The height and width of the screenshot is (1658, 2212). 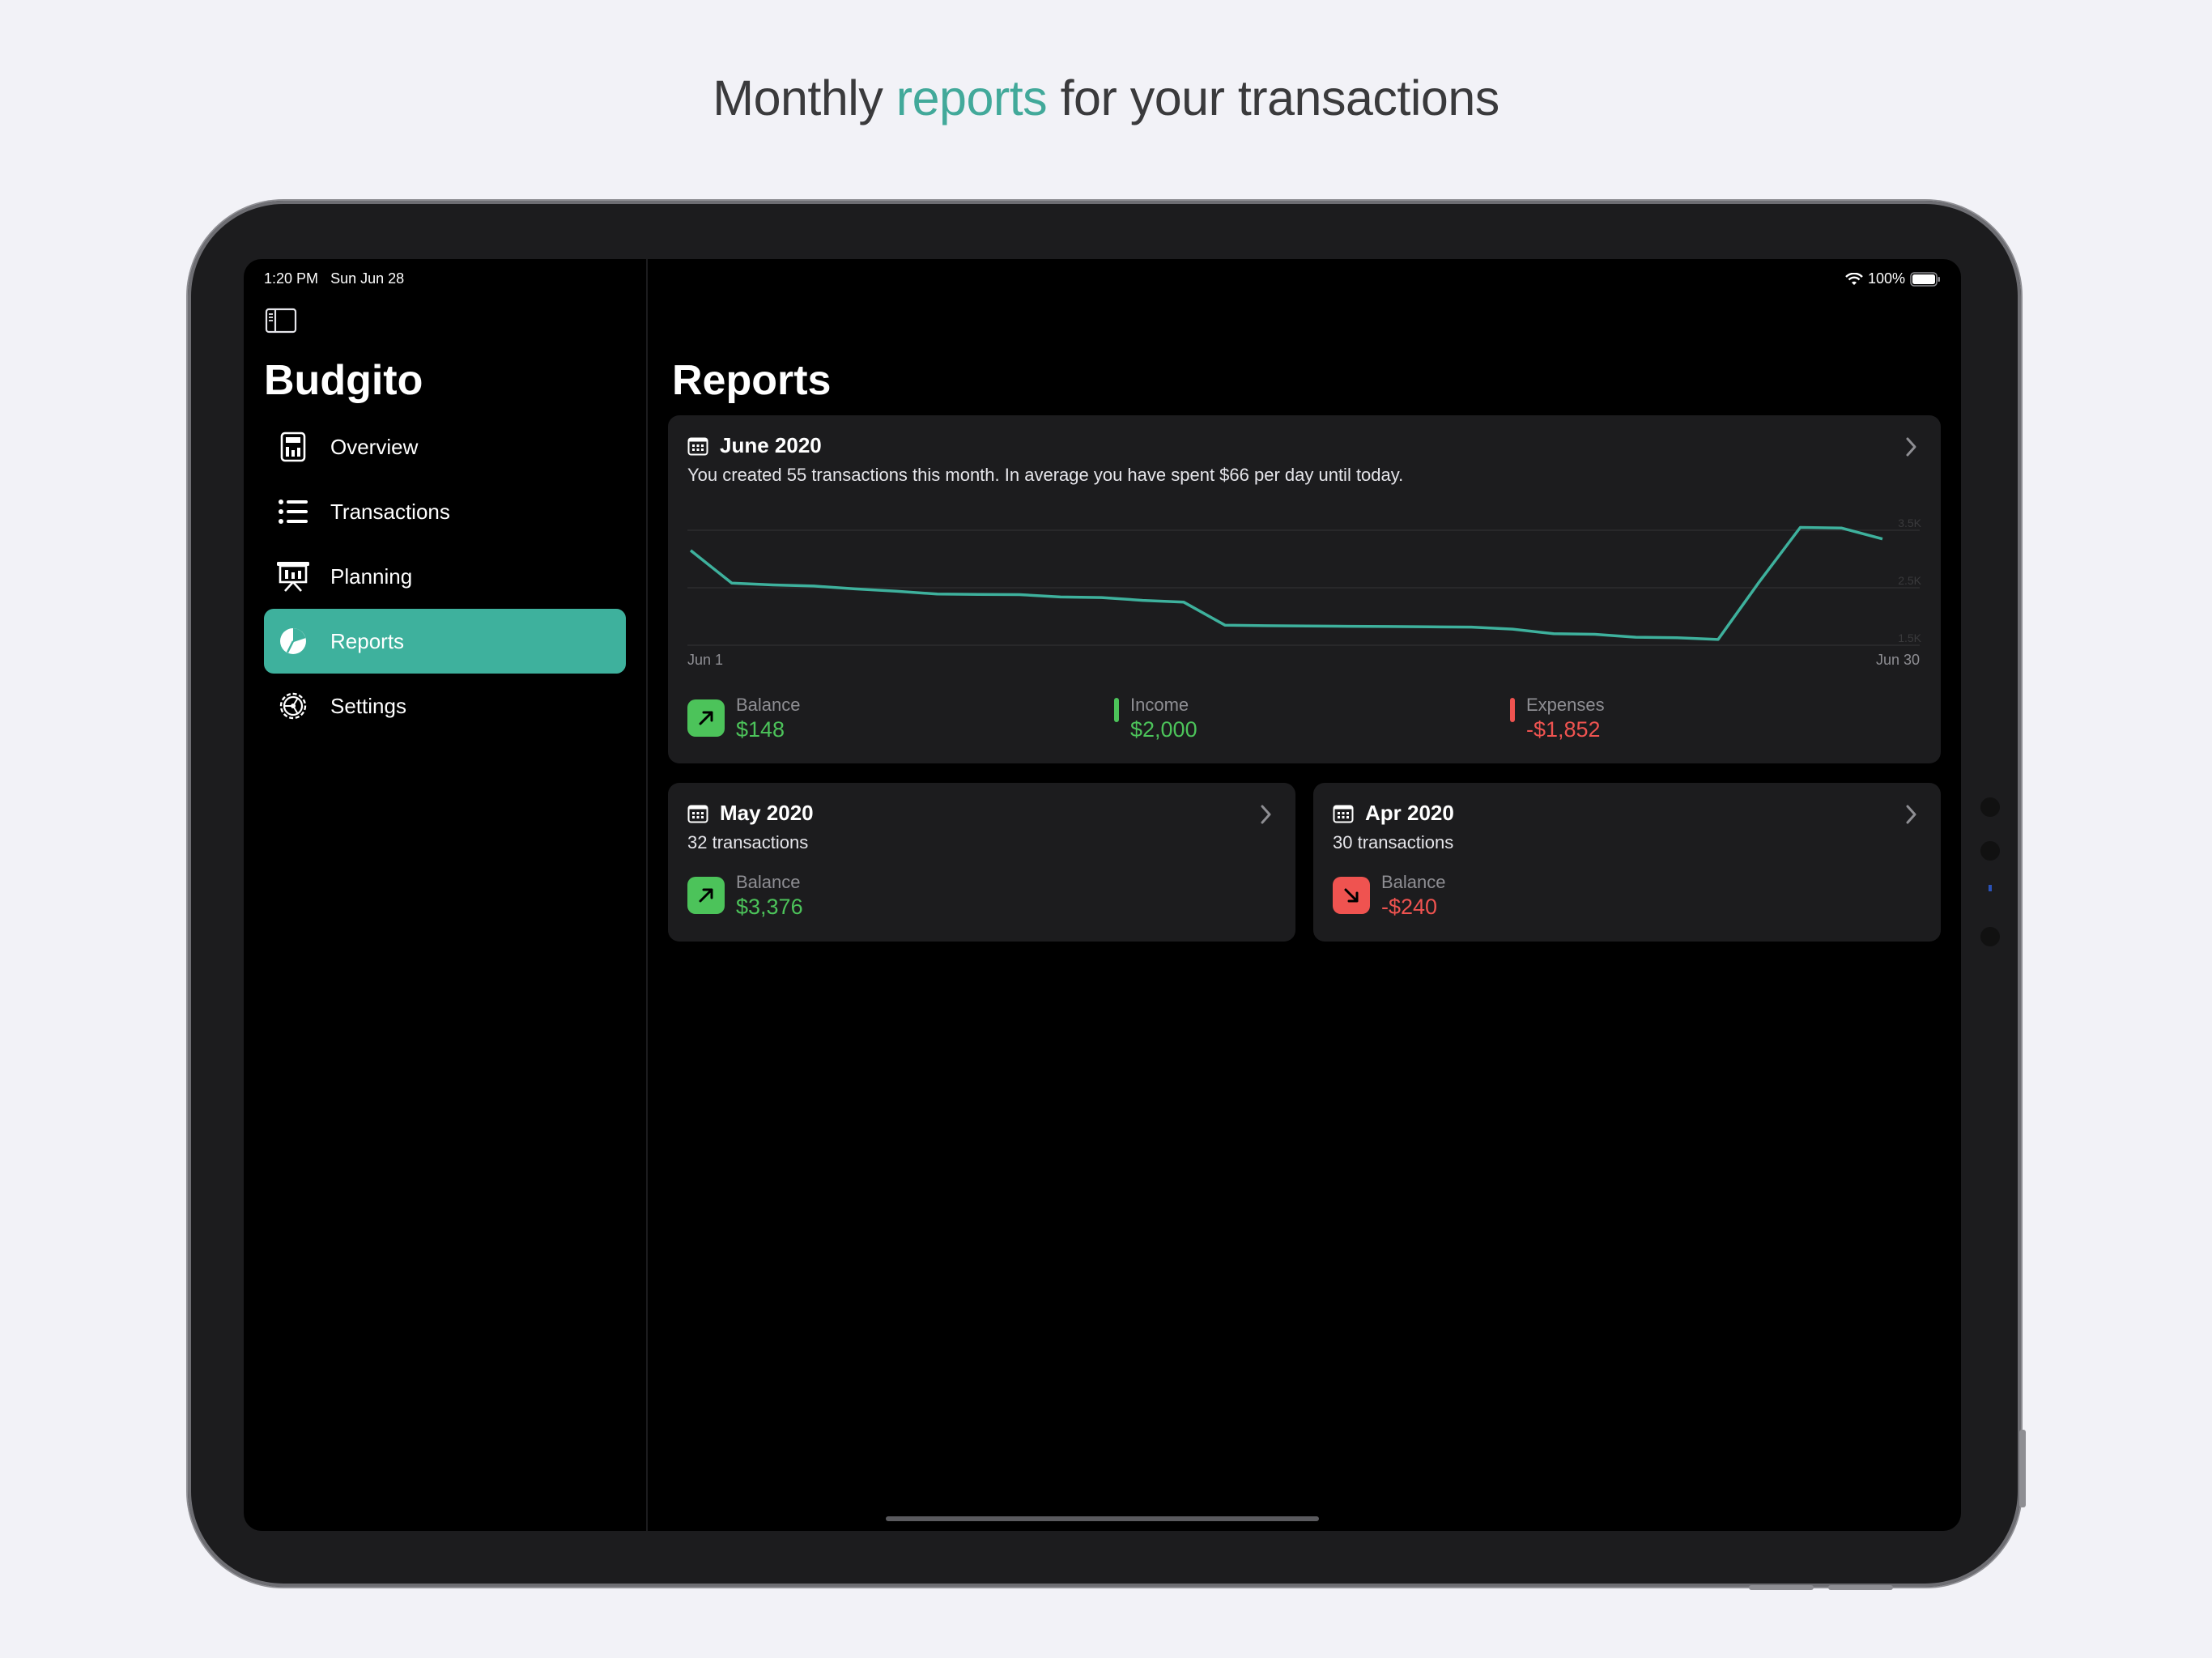 I want to click on balance-line, so click(x=1286, y=583).